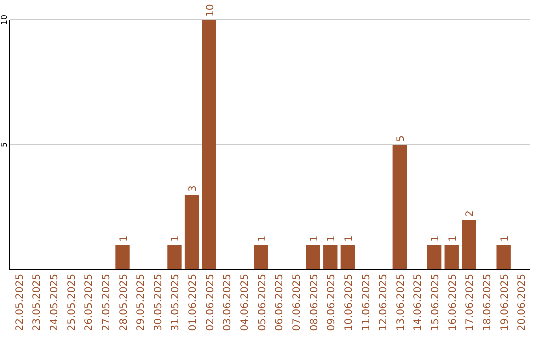 The image size is (540, 340). What do you see at coordinates (54, 303) in the screenshot?
I see `x-tick-label: 24.05.2025` at bounding box center [54, 303].